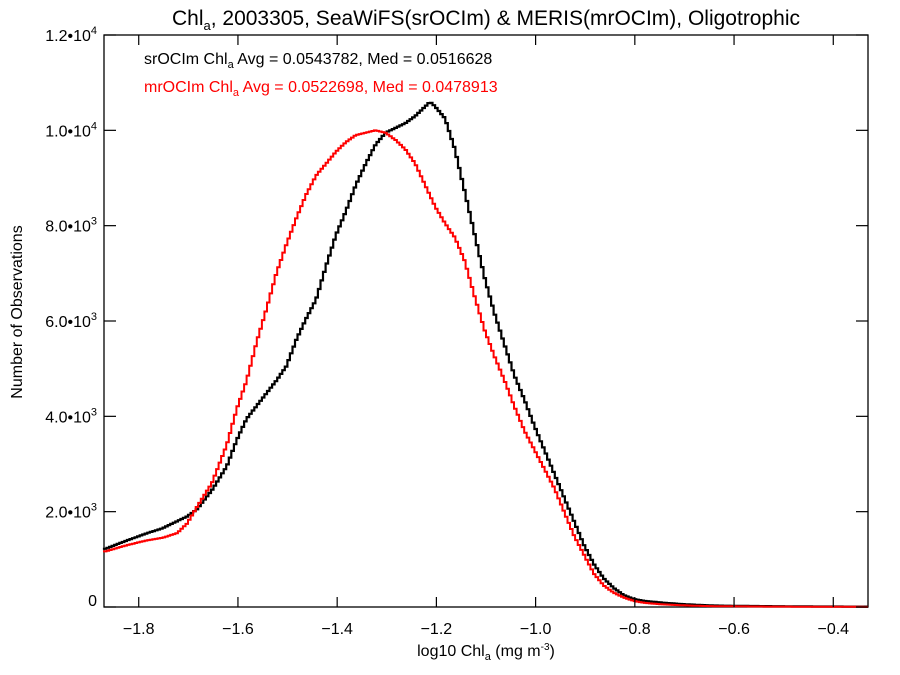 This screenshot has height=675, width=900. I want to click on y-tick-label: 6.0•103, so click(71, 321).